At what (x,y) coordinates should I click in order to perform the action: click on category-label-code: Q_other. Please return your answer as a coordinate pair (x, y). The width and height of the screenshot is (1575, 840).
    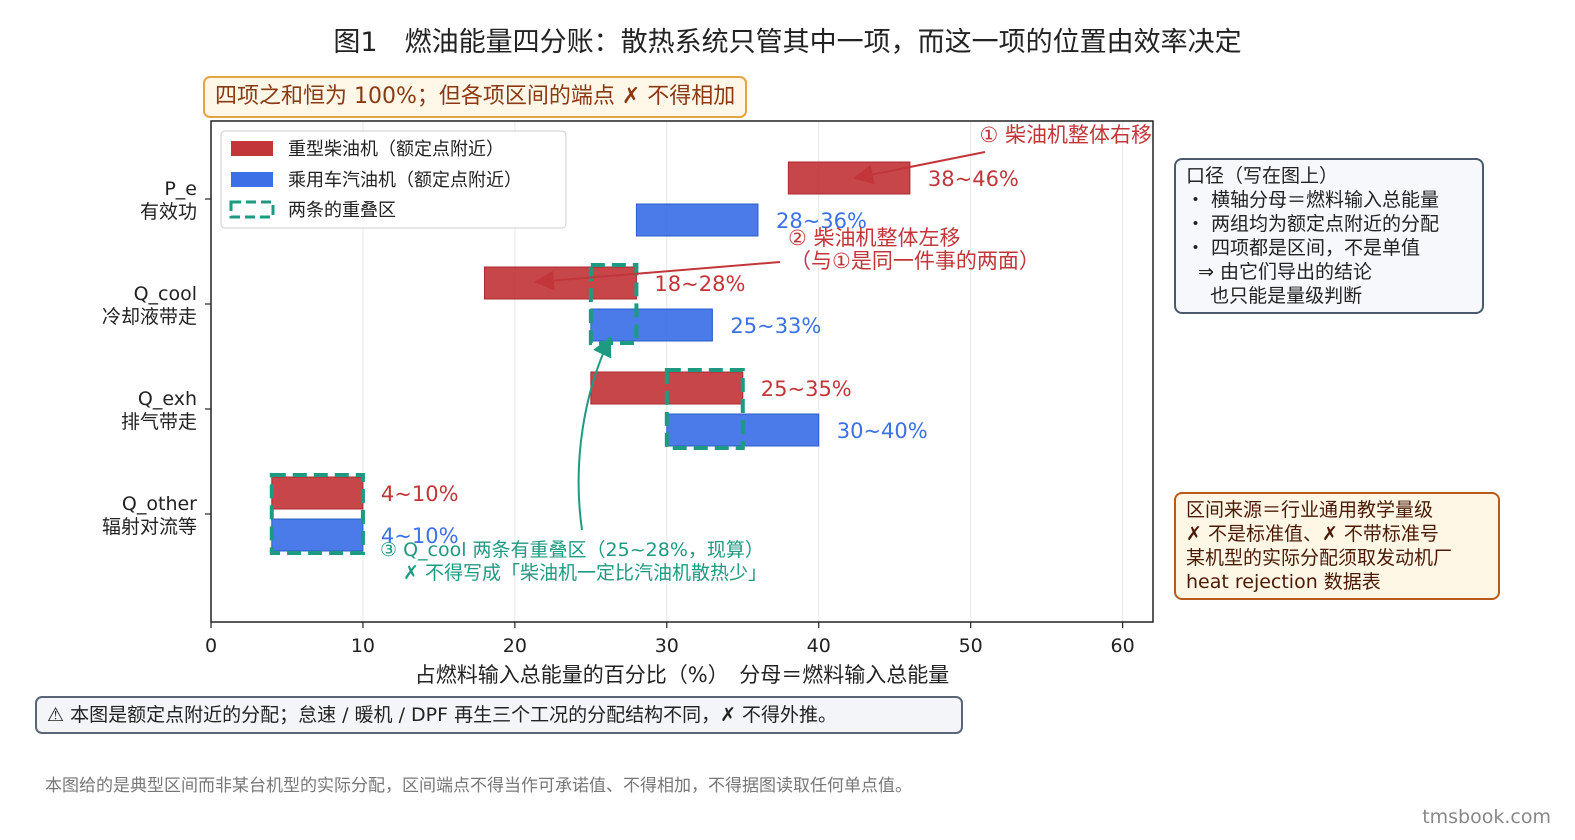
    Looking at the image, I should click on (159, 504).